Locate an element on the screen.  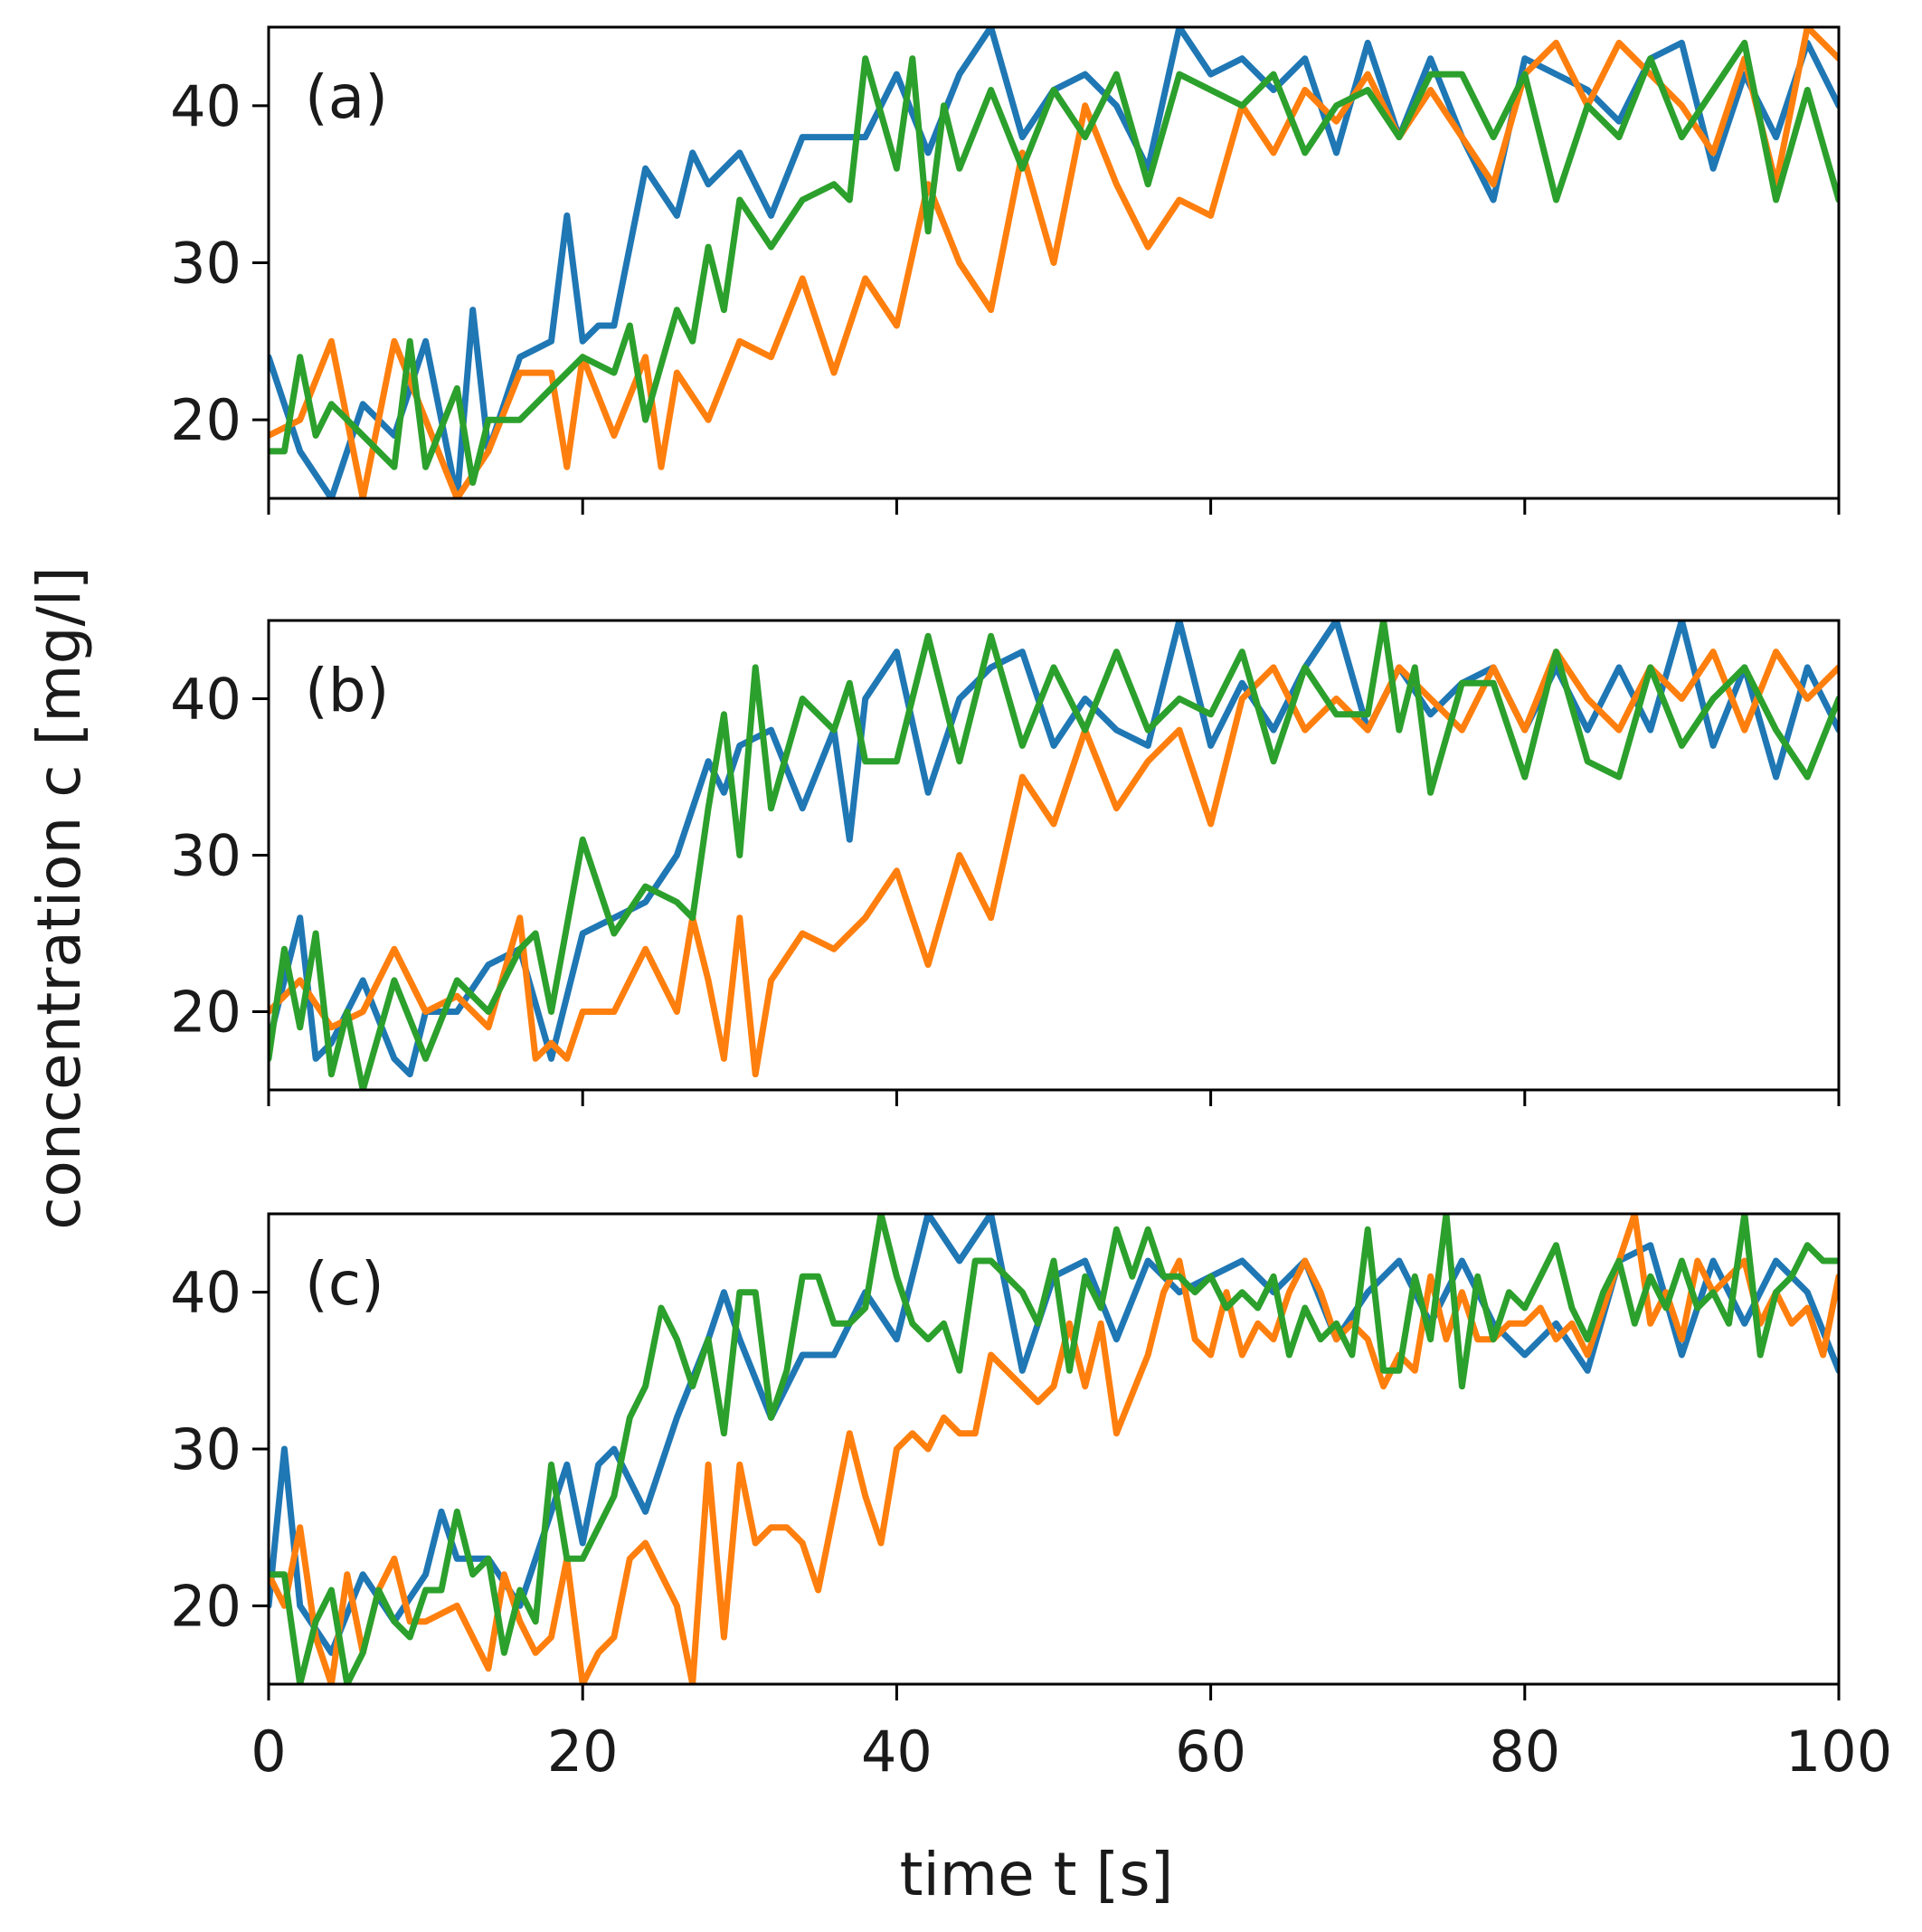
x-tick-label: 80 is located at coordinates (1524, 1752).